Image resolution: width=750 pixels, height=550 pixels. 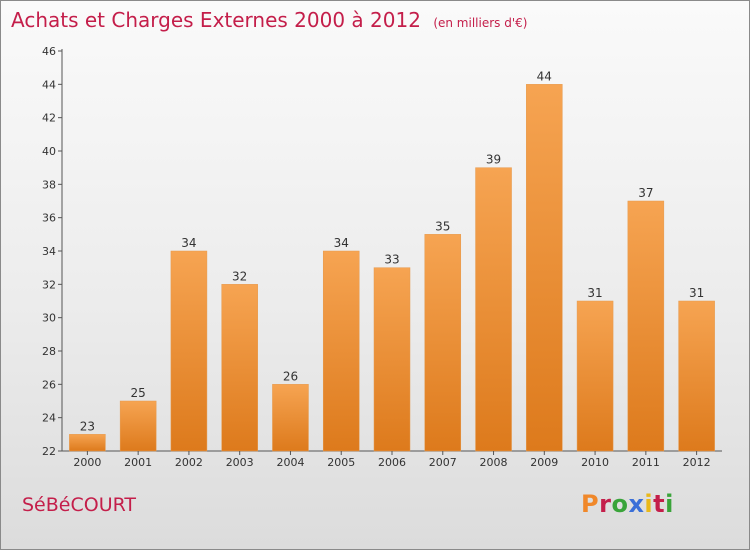 What do you see at coordinates (493, 160) in the screenshot?
I see `data-label: 39` at bounding box center [493, 160].